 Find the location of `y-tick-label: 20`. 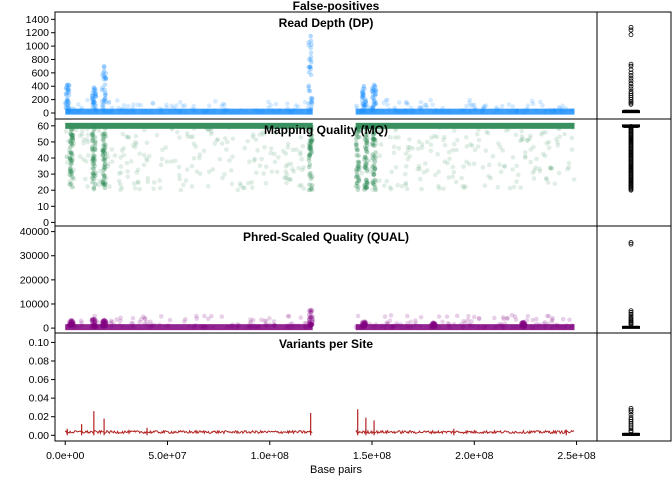

y-tick-label: 20 is located at coordinates (43, 191).